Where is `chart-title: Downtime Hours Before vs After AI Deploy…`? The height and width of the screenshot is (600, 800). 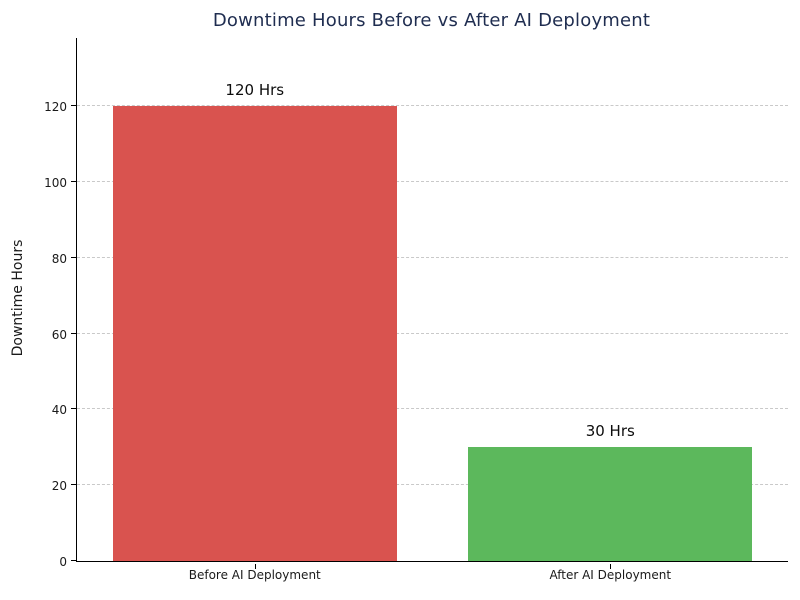
chart-title: Downtime Hours Before vs After AI Deploy… is located at coordinates (431, 20).